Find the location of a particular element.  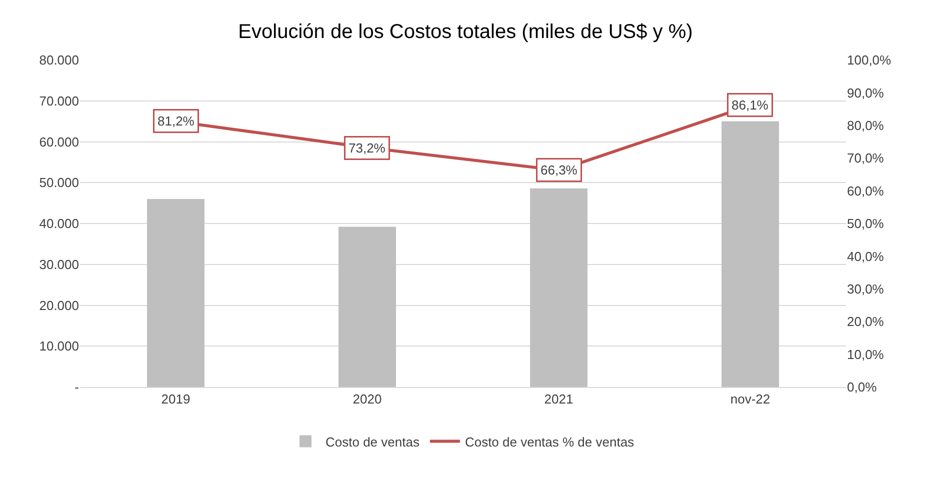

y2-tick-label: 60,0% is located at coordinates (865, 190).